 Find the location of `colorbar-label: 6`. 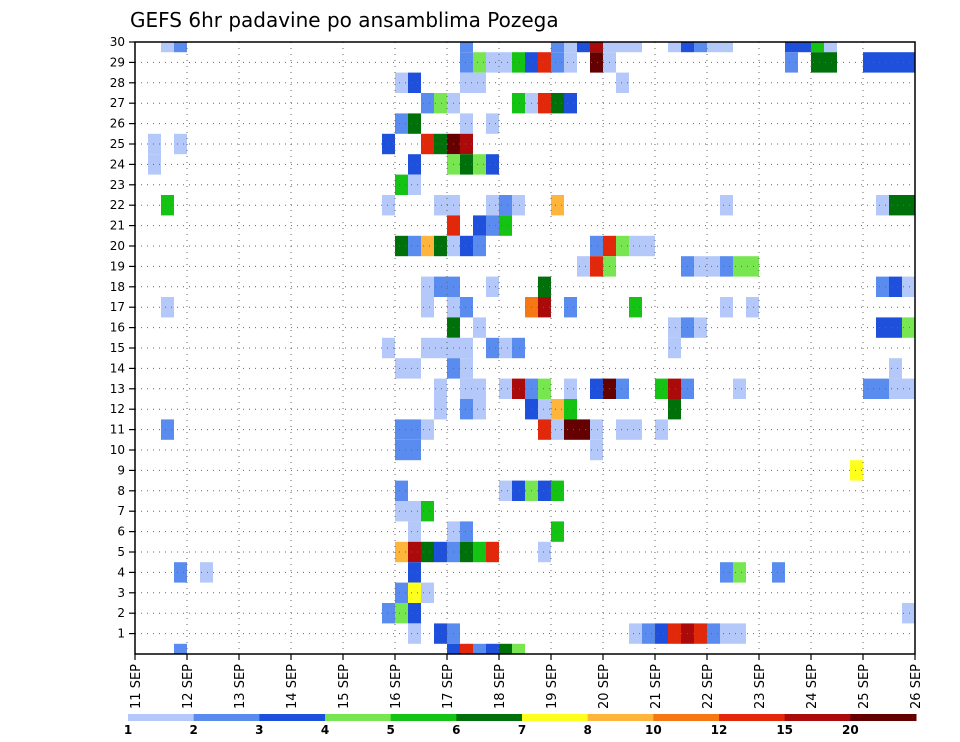

colorbar-label: 6 is located at coordinates (456, 730).